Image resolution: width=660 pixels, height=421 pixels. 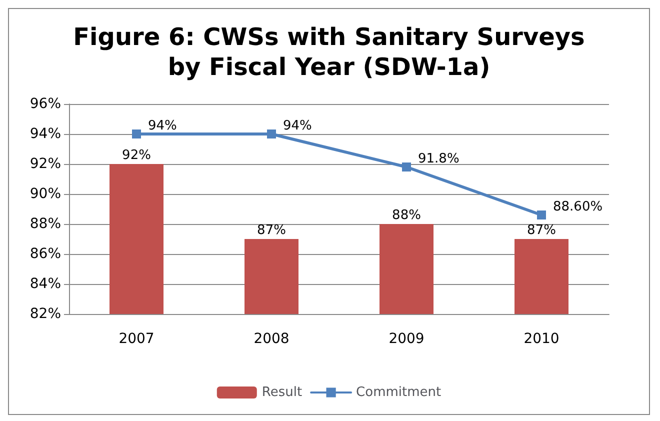 I want to click on y-tick-label: 88%, so click(x=45, y=224).